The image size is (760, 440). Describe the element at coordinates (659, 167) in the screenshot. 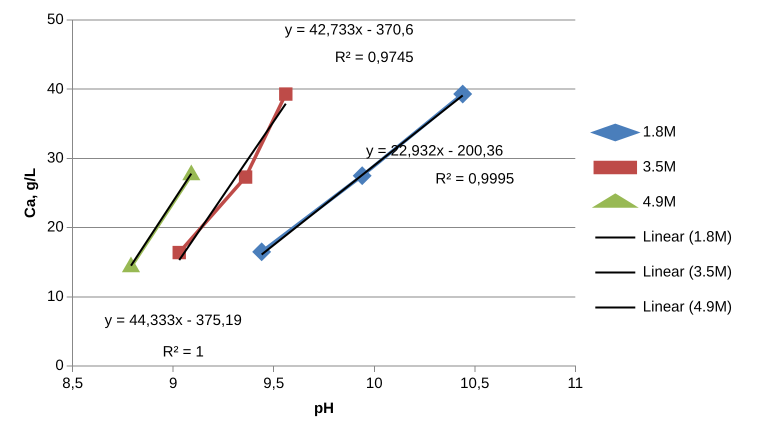

I see `legend-label: 3.5M` at that location.